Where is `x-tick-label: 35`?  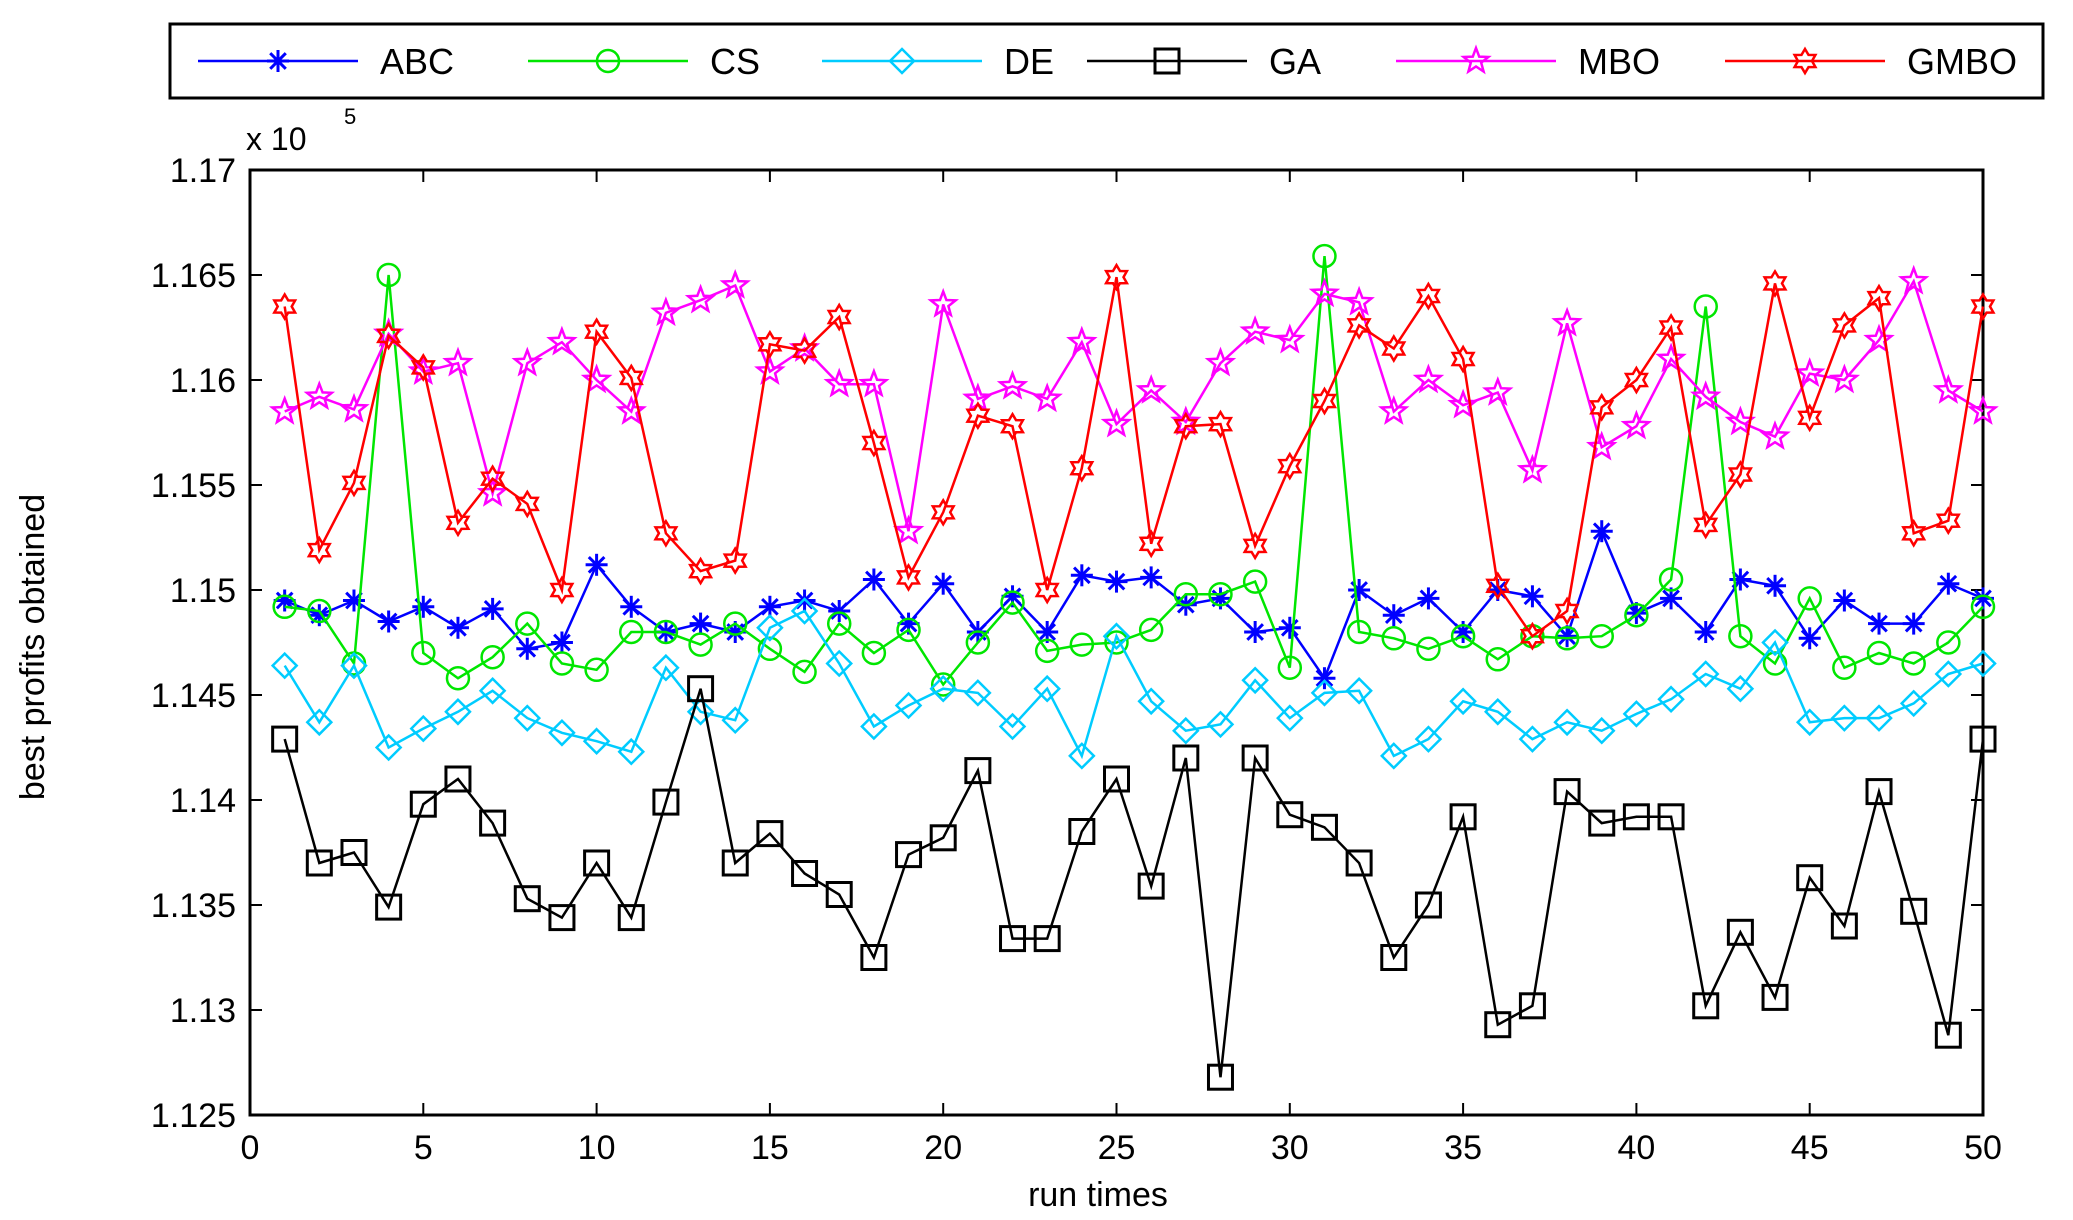 x-tick-label: 35 is located at coordinates (1463, 1148).